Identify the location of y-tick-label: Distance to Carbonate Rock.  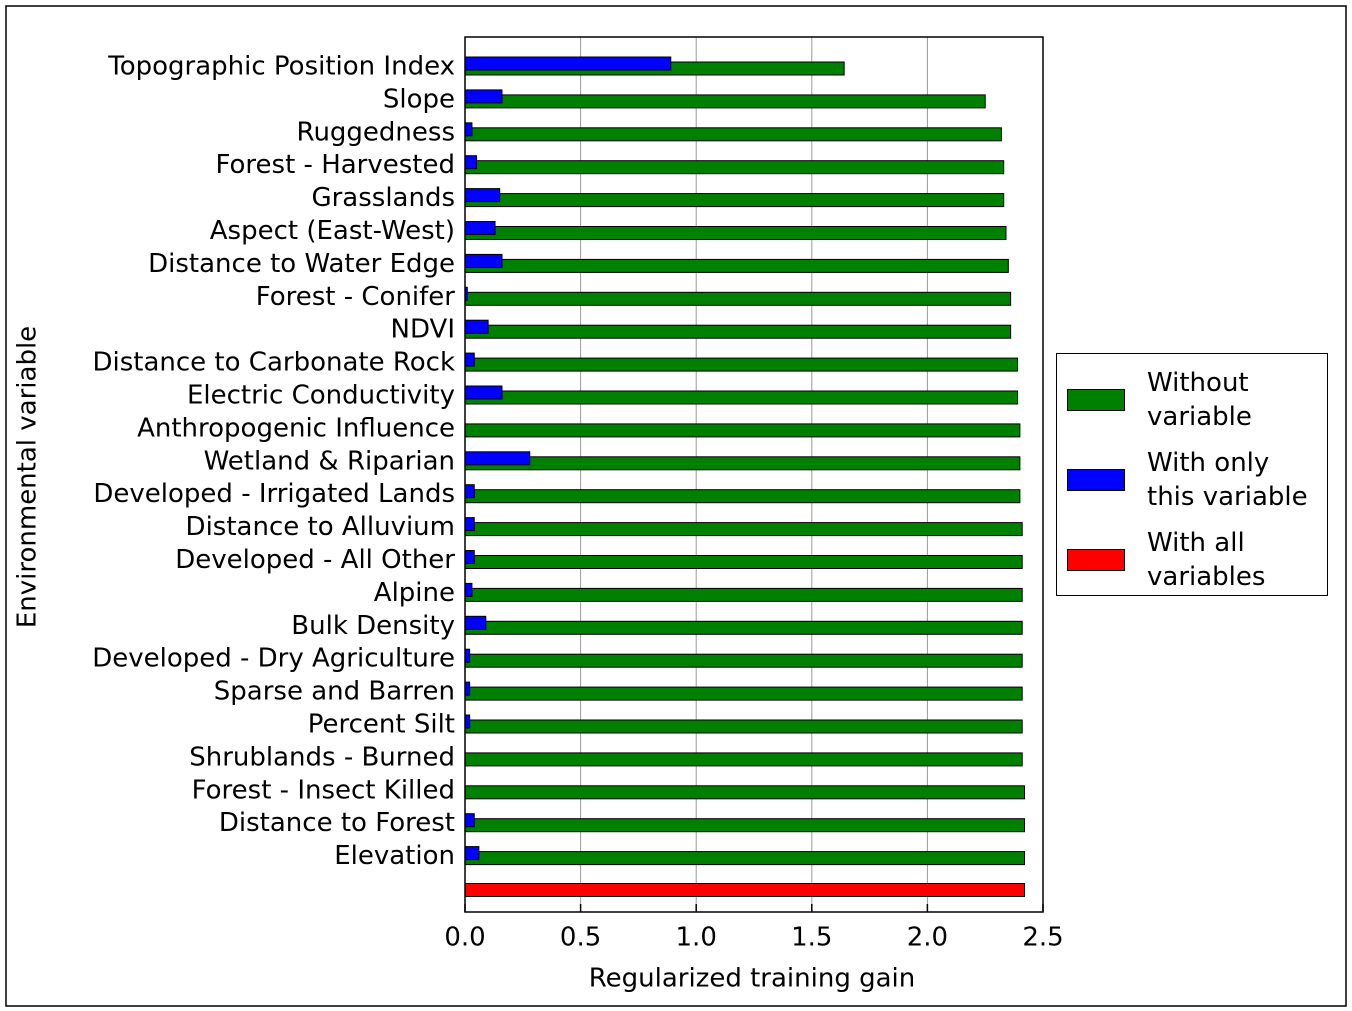
(273, 363).